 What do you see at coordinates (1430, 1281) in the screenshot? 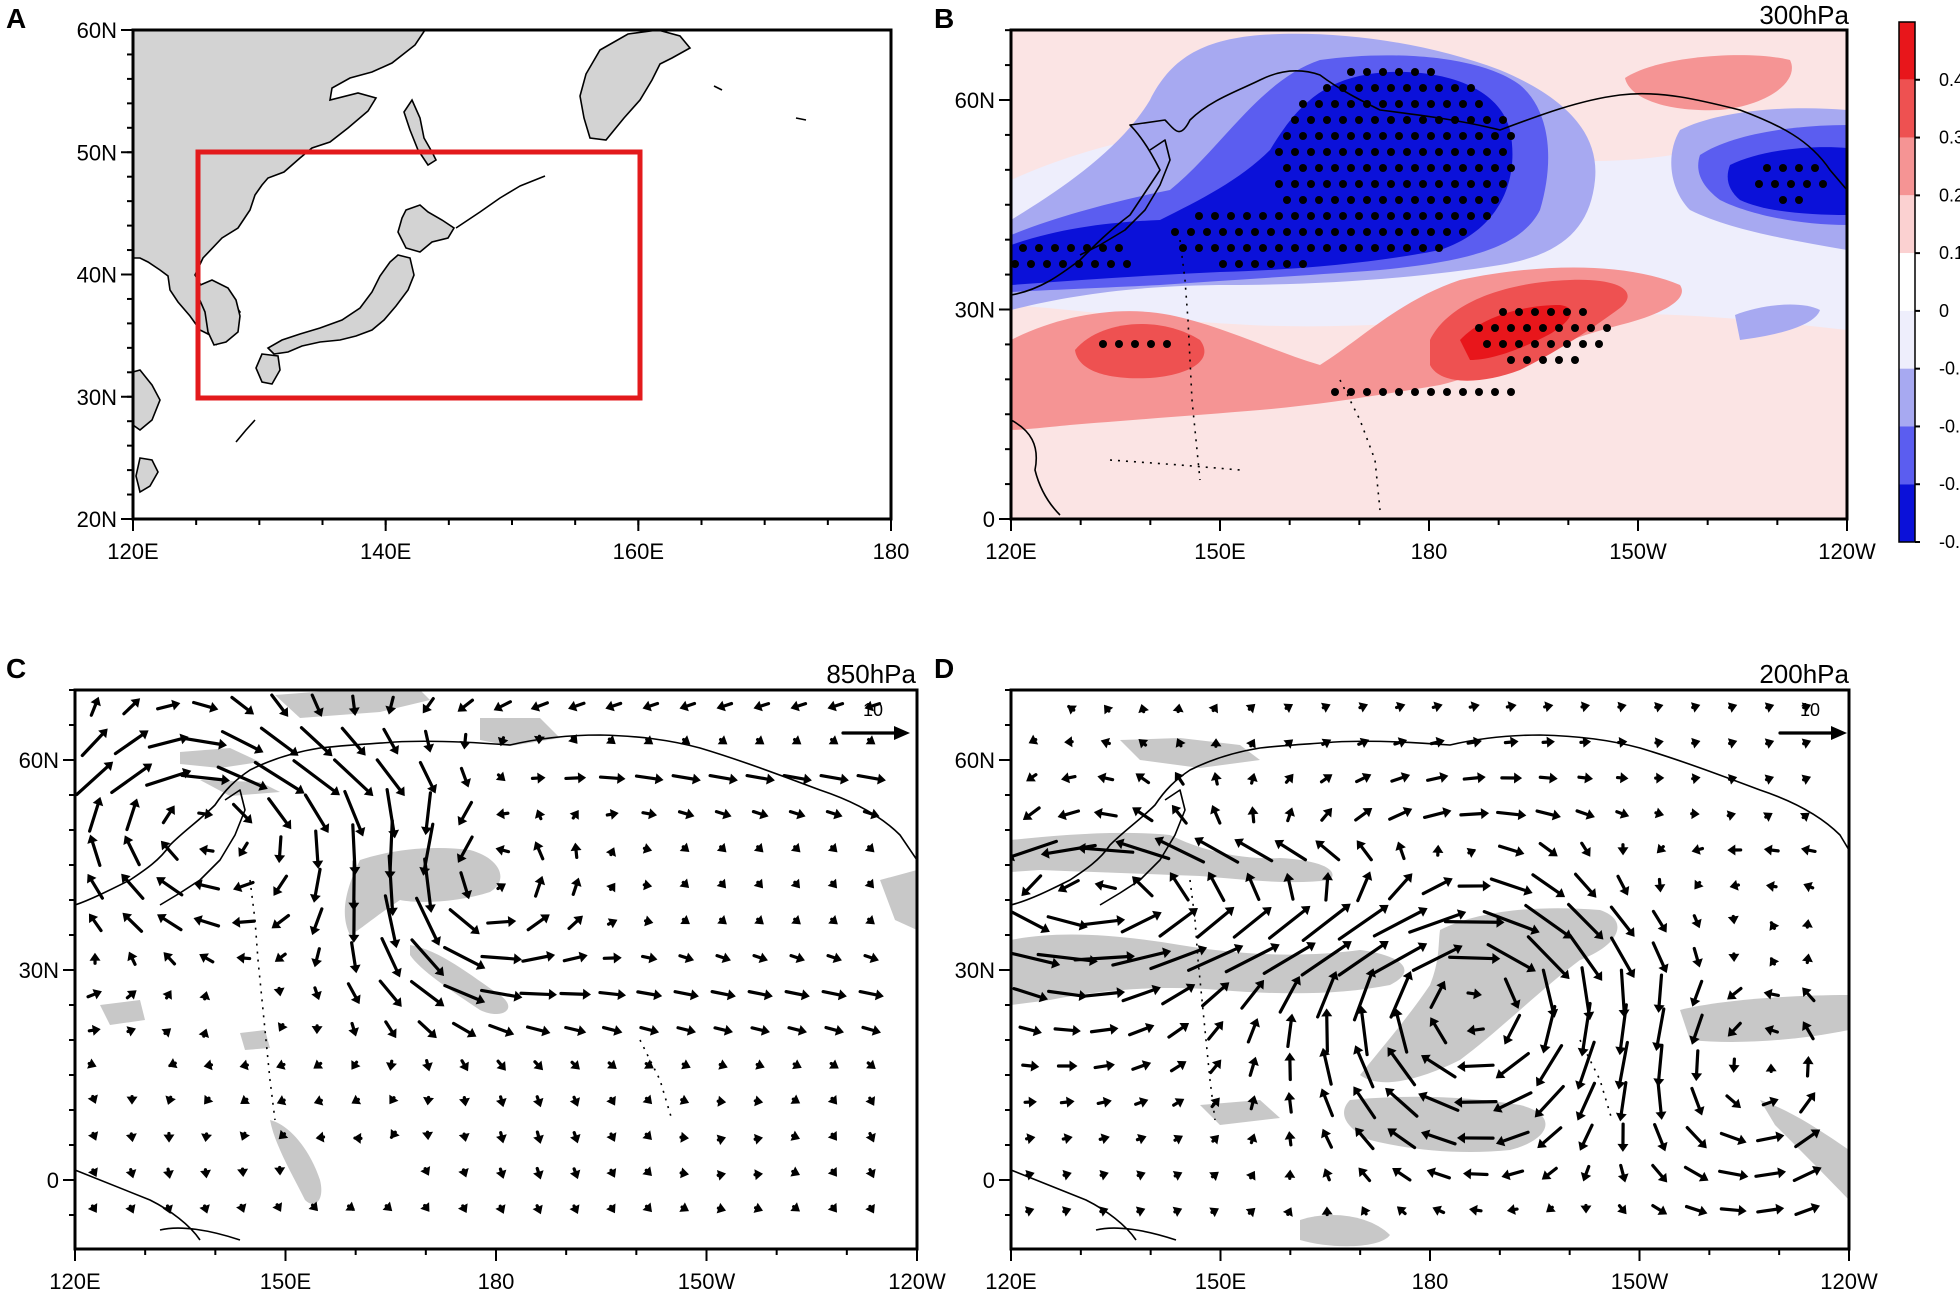
I see `lon-tick-label: 180` at bounding box center [1430, 1281].